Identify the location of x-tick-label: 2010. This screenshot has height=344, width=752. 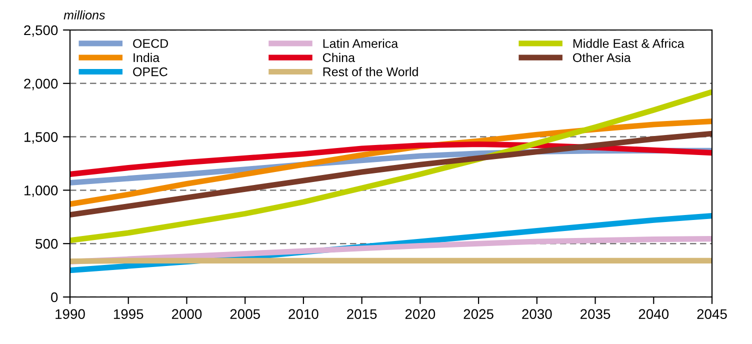
(303, 314).